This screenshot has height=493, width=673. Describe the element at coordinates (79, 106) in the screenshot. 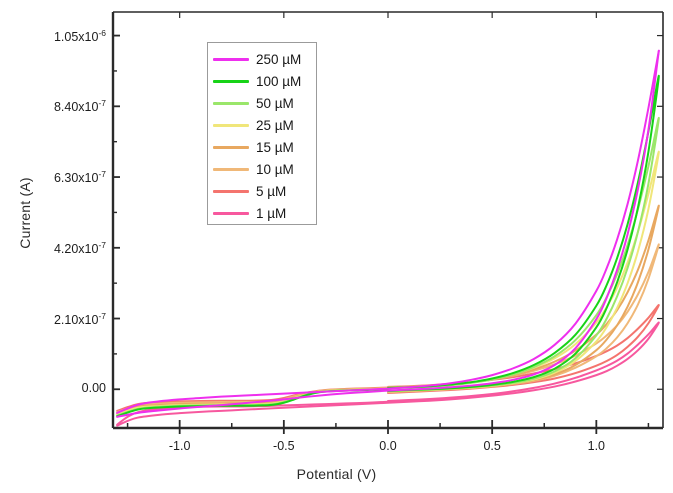

I see `y-tick-label: 8.40x10⁻⁷` at that location.